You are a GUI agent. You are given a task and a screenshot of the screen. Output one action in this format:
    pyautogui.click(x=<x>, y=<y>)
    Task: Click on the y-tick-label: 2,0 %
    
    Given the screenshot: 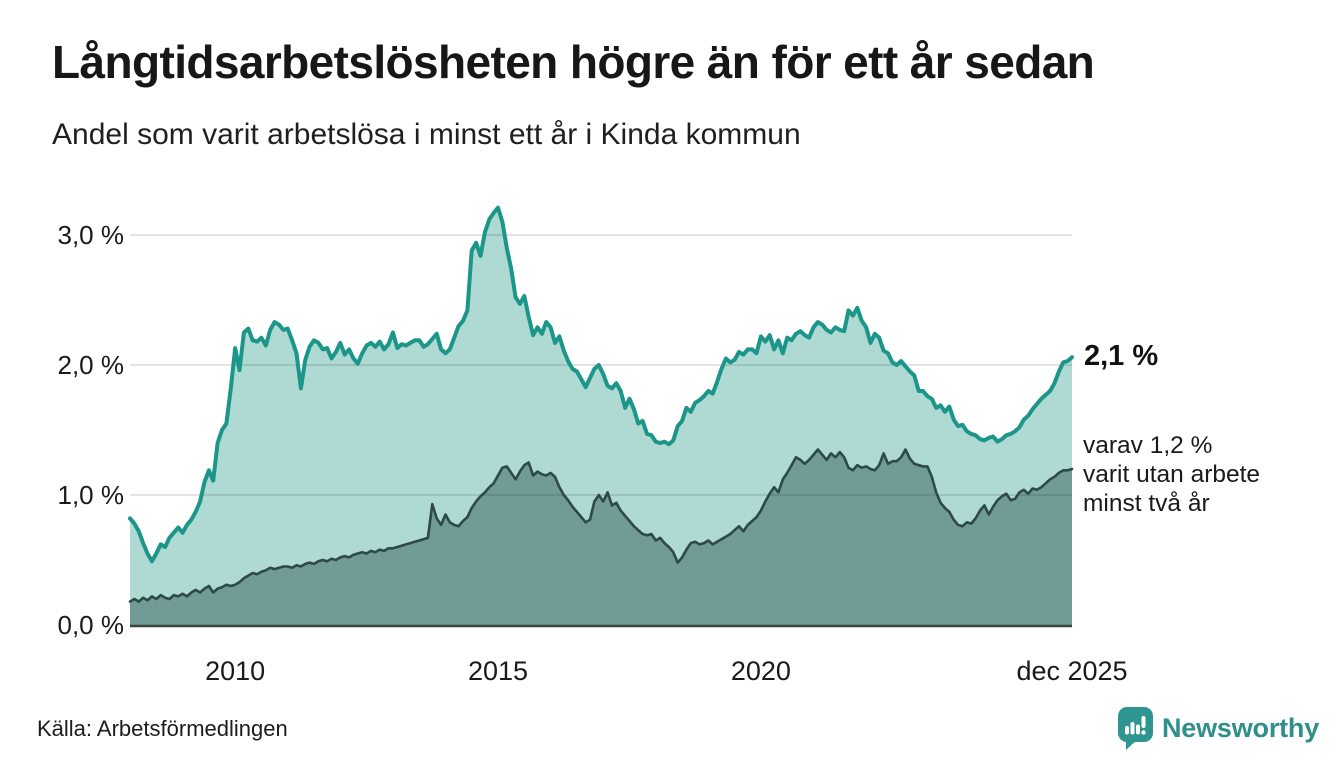 What is the action you would take?
    pyautogui.click(x=91, y=365)
    